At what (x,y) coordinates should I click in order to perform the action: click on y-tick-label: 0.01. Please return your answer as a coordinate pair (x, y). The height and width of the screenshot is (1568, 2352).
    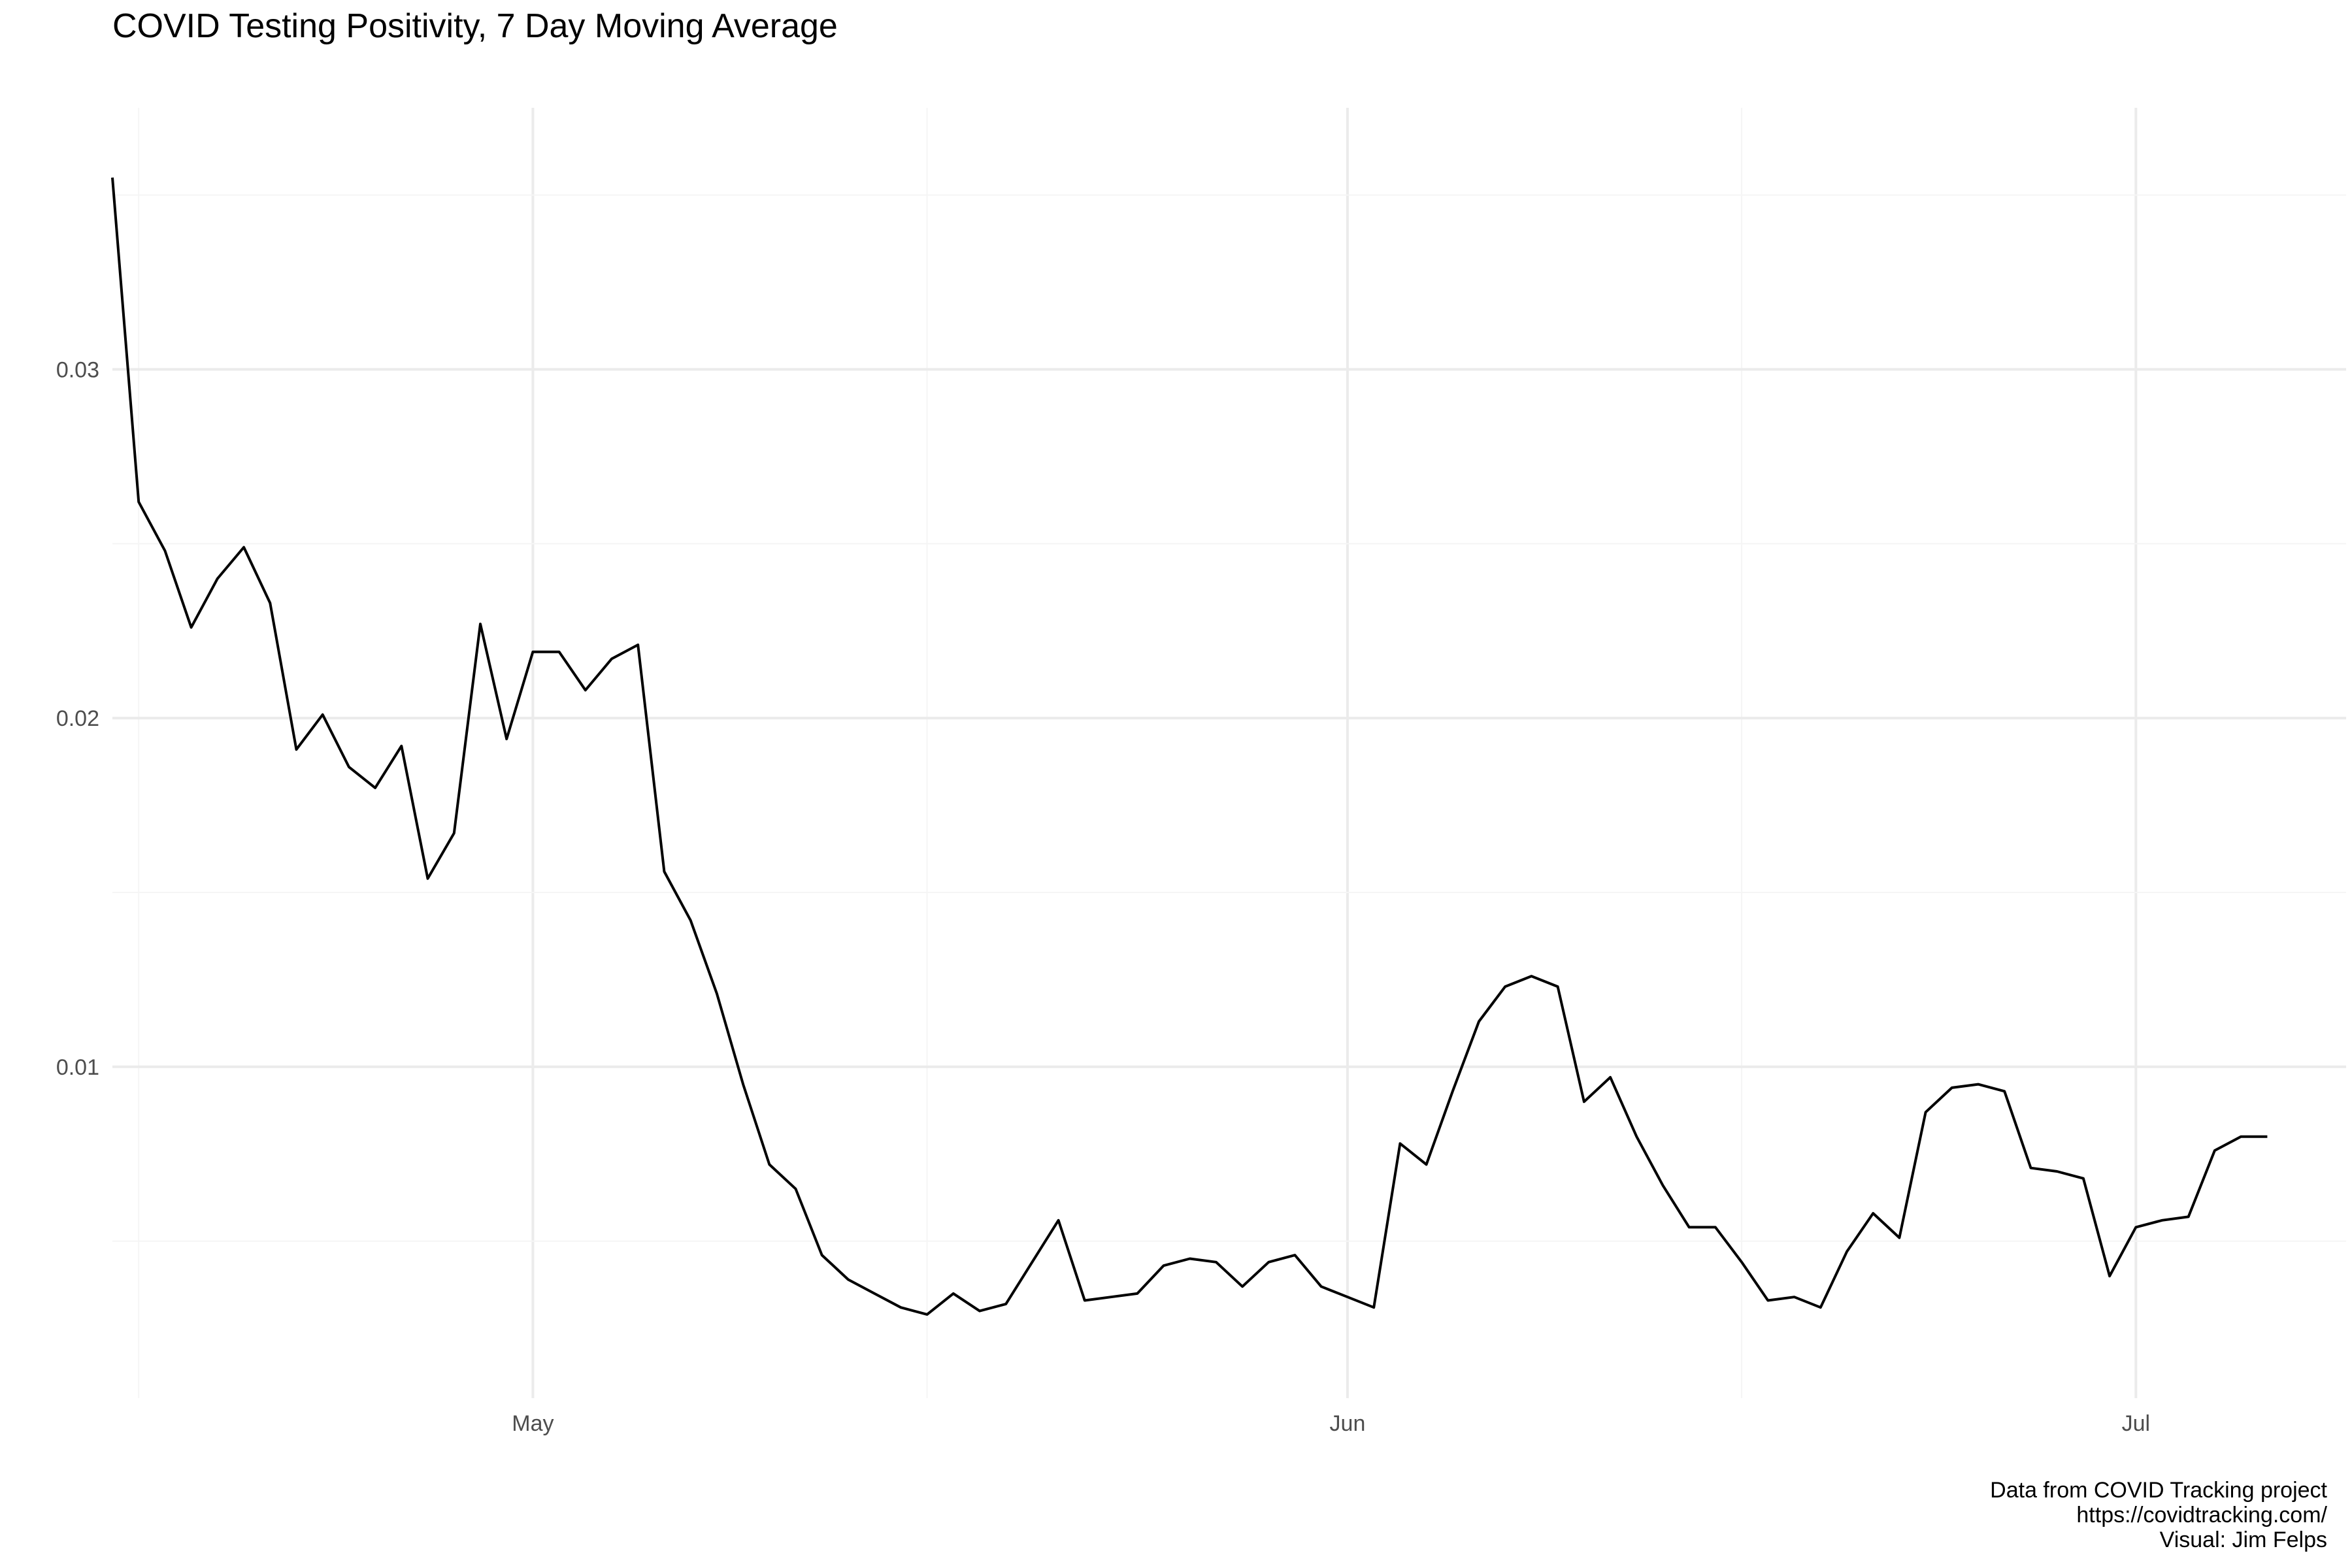
    Looking at the image, I should click on (77, 1067).